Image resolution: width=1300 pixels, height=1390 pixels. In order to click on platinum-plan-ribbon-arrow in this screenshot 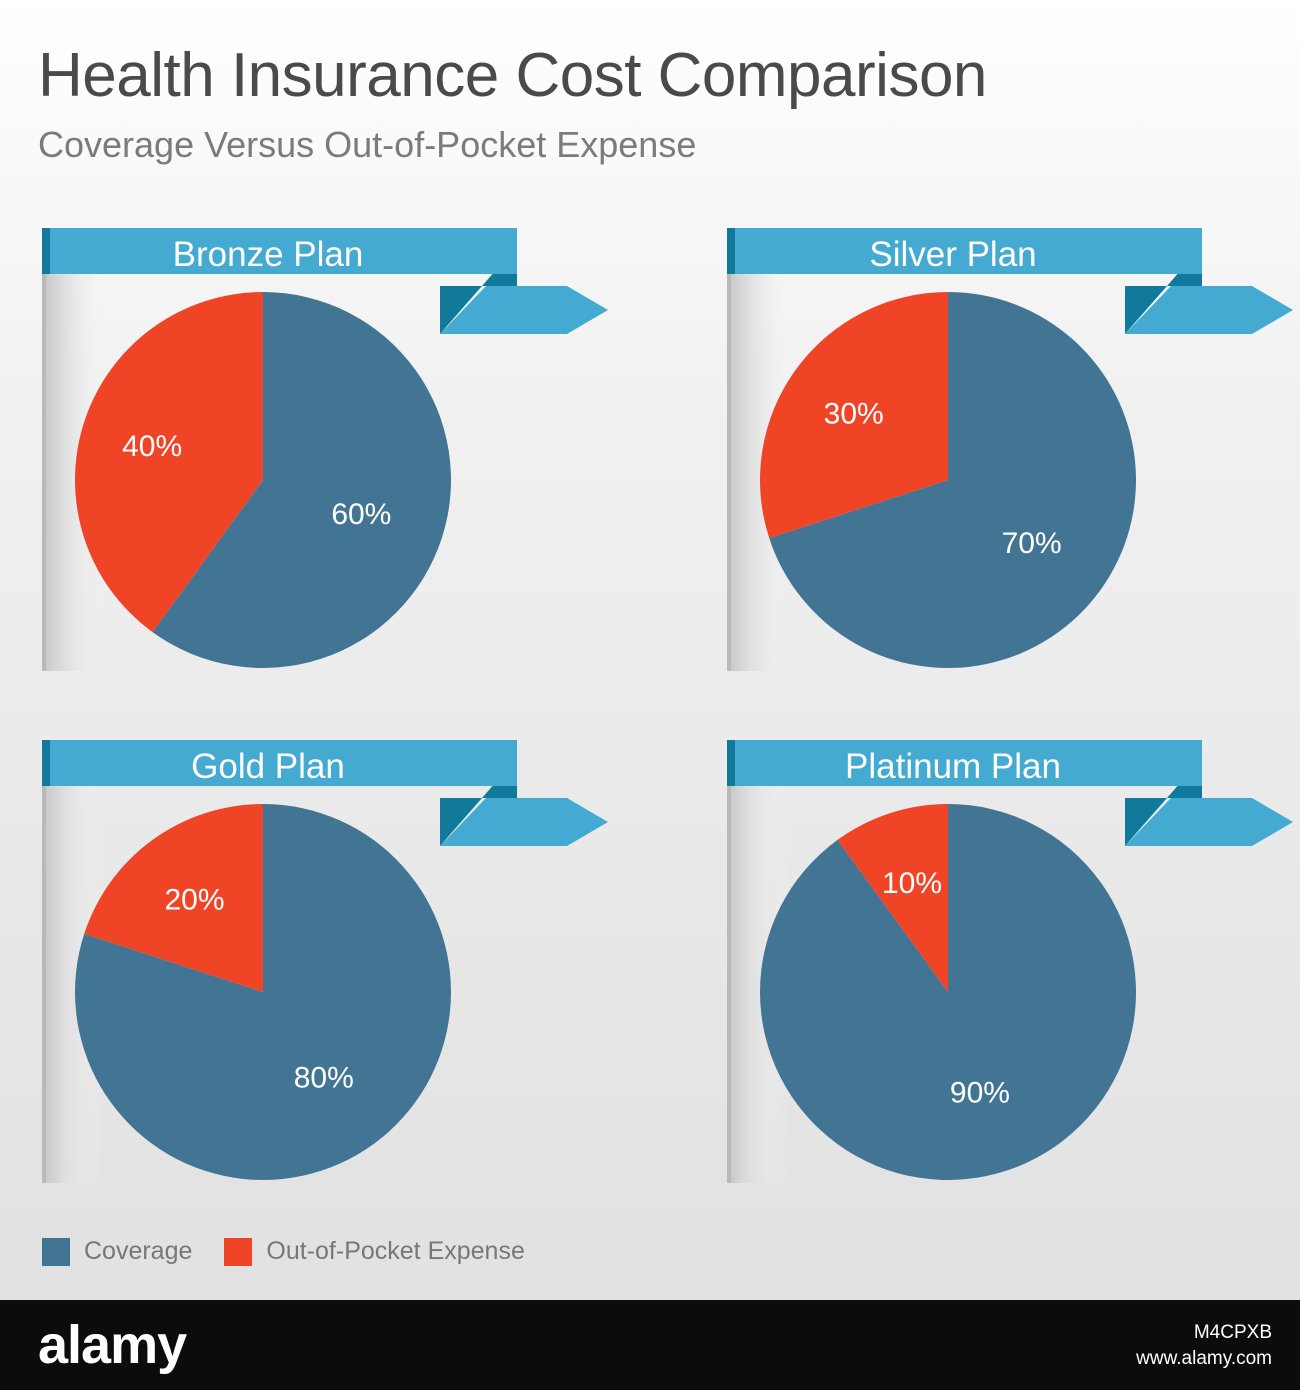, I will do `click(1209, 822)`.